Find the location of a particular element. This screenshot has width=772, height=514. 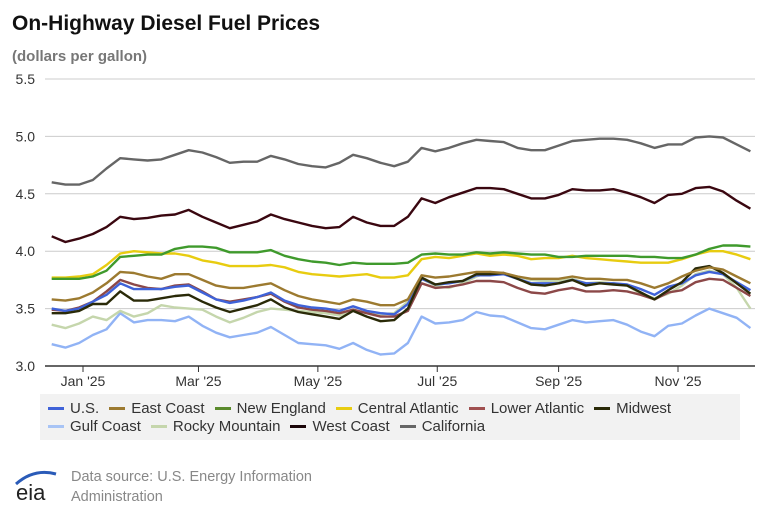

x-tick-label: Jul '25 is located at coordinates (437, 381).